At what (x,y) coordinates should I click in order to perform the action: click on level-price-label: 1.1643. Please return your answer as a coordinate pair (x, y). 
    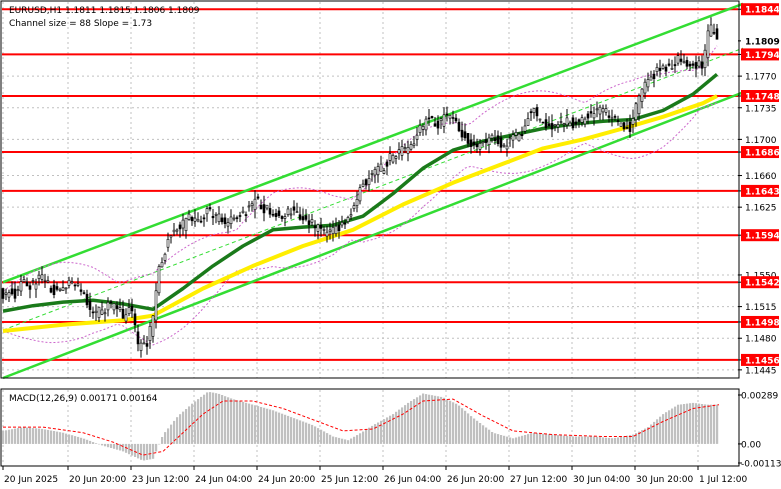
    Looking at the image, I should click on (762, 192).